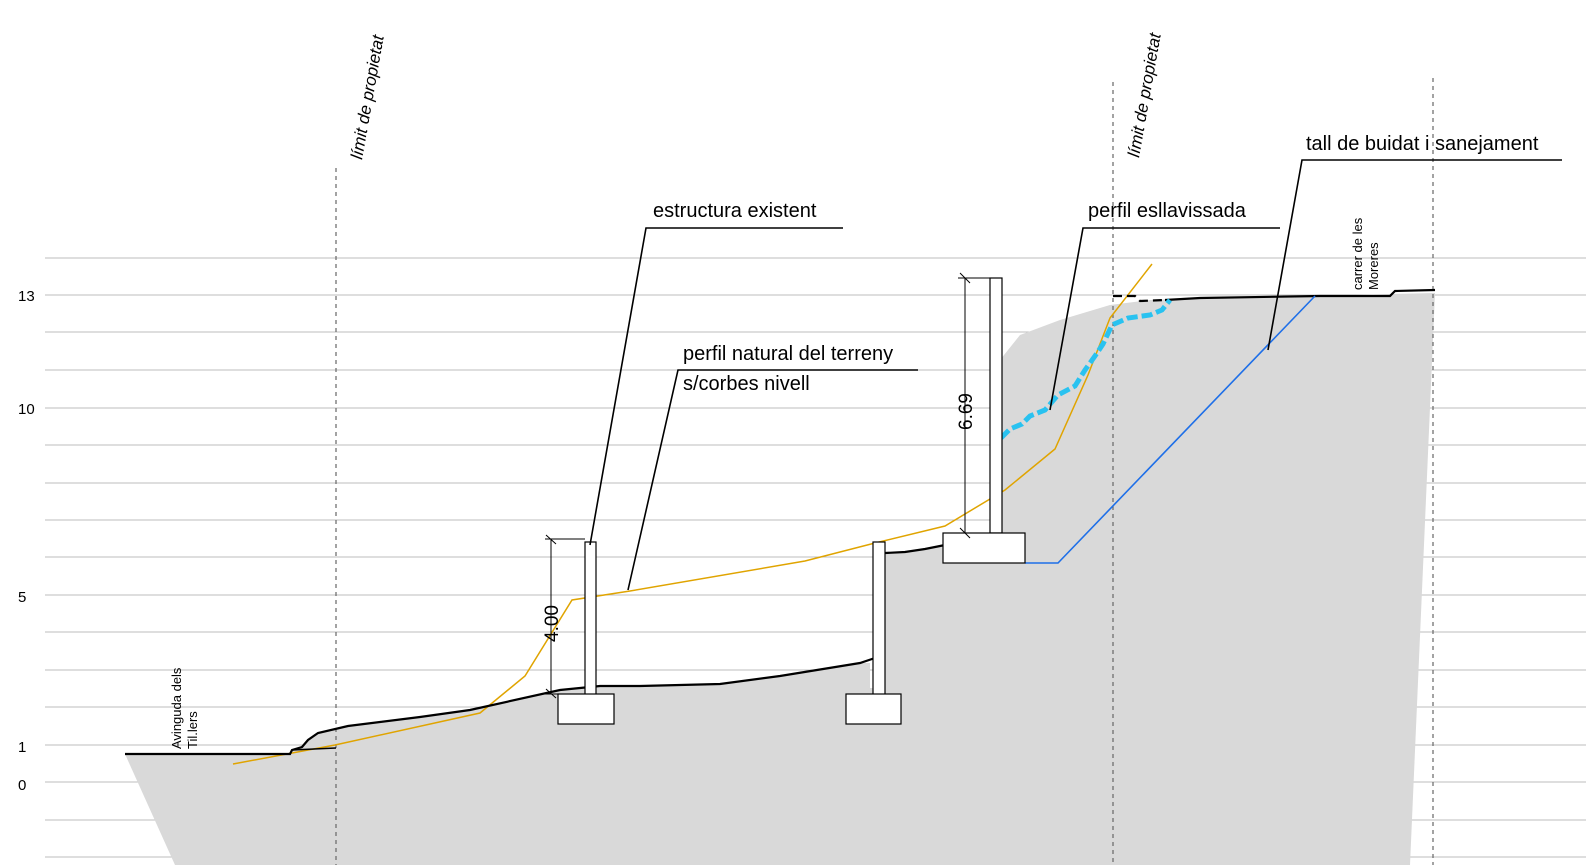 Image resolution: width=1586 pixels, height=865 pixels. What do you see at coordinates (1422, 144) in the screenshot?
I see `excavation-cut-label: tall de buidat i sanejament` at bounding box center [1422, 144].